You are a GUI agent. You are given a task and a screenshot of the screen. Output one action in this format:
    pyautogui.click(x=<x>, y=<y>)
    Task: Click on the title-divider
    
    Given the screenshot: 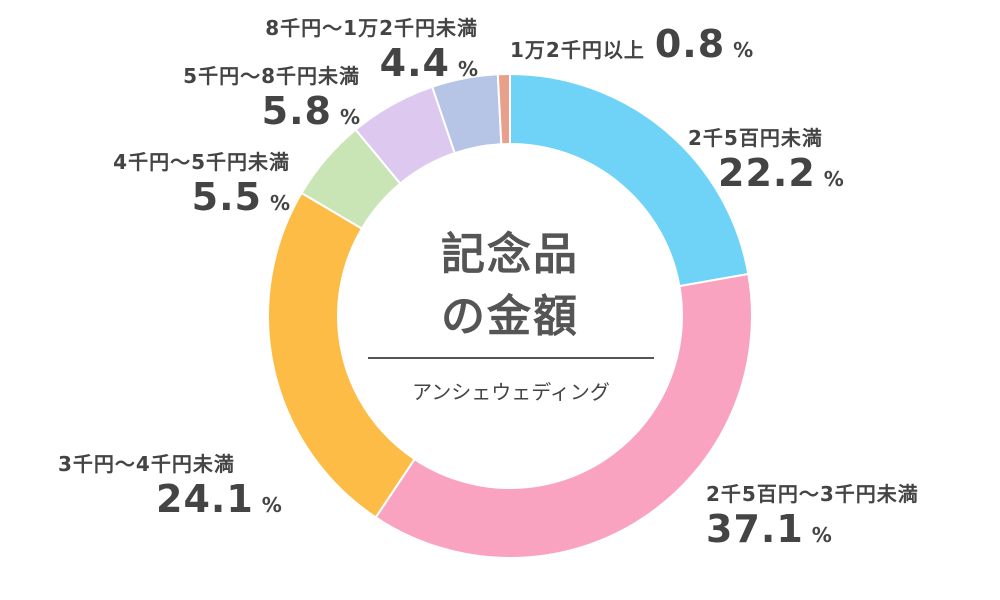 What is the action you would take?
    pyautogui.click(x=511, y=358)
    